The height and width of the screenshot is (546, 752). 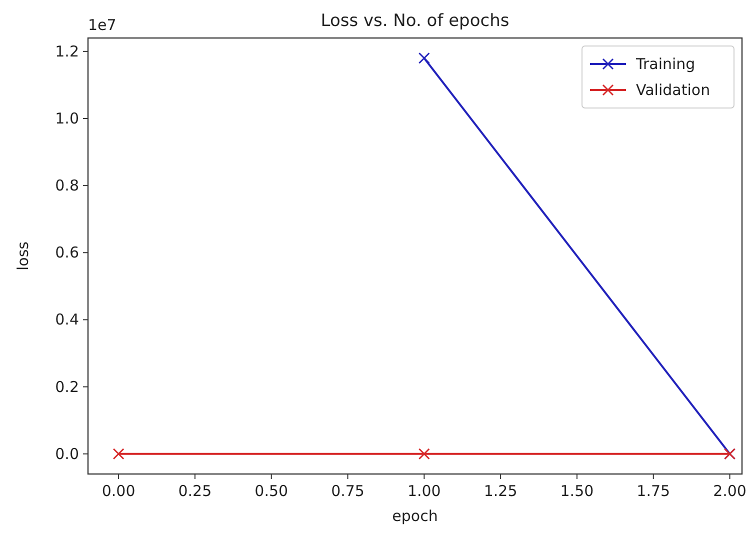 What do you see at coordinates (119, 491) in the screenshot?
I see `x-tick-label: 0.00` at bounding box center [119, 491].